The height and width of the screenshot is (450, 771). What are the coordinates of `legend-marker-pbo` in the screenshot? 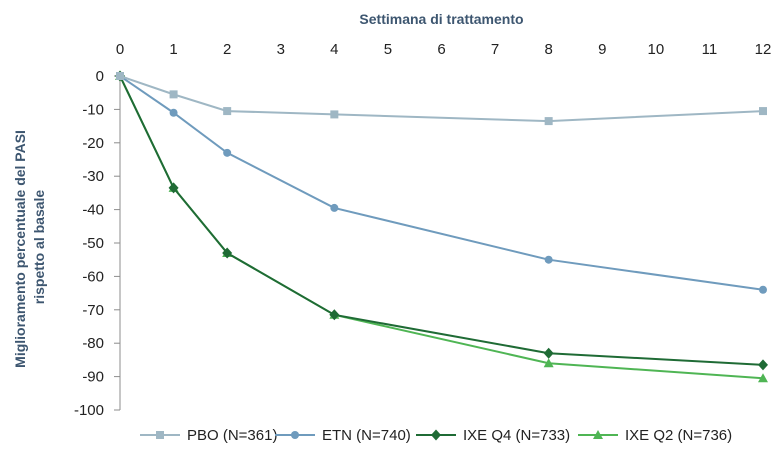 It's located at (160, 435).